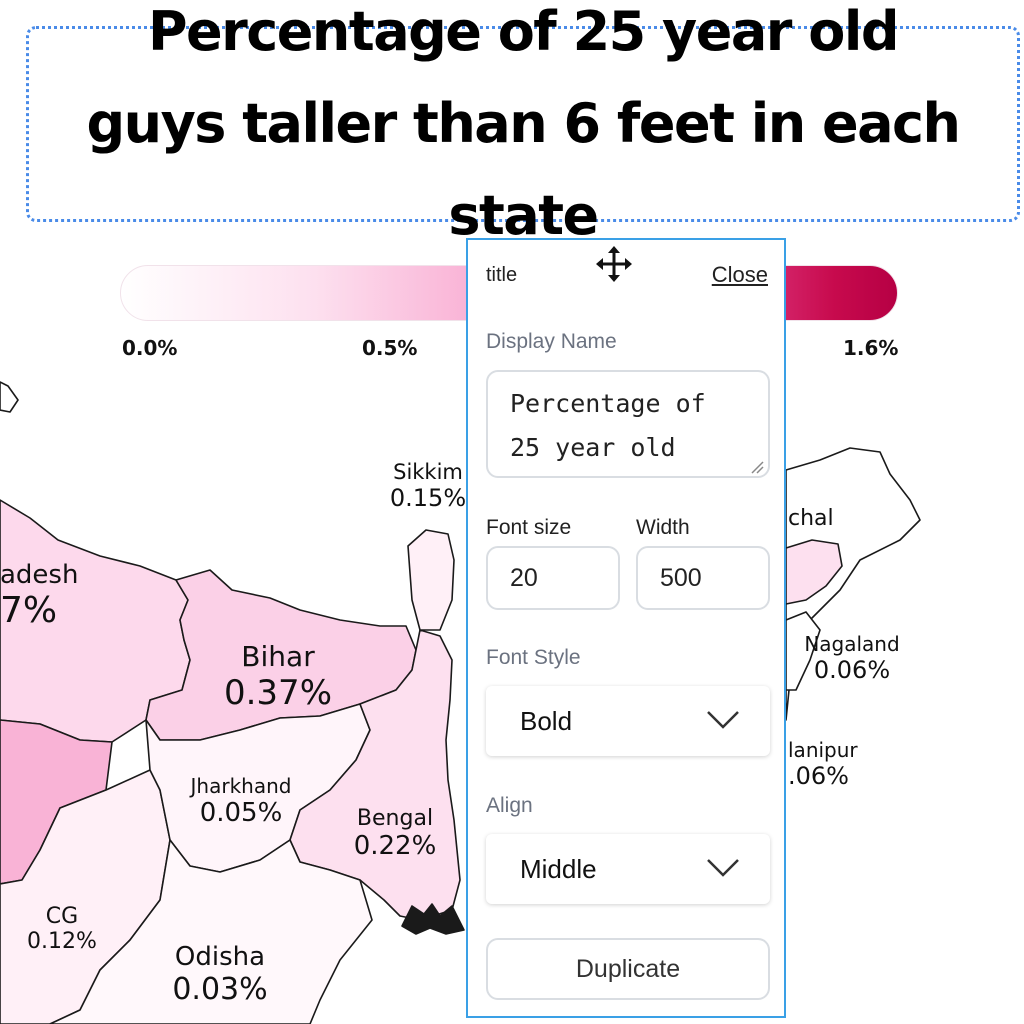 This screenshot has width=1024, height=1024. Describe the element at coordinates (852, 644) in the screenshot. I see `label-region-8-name: Nagaland` at that location.